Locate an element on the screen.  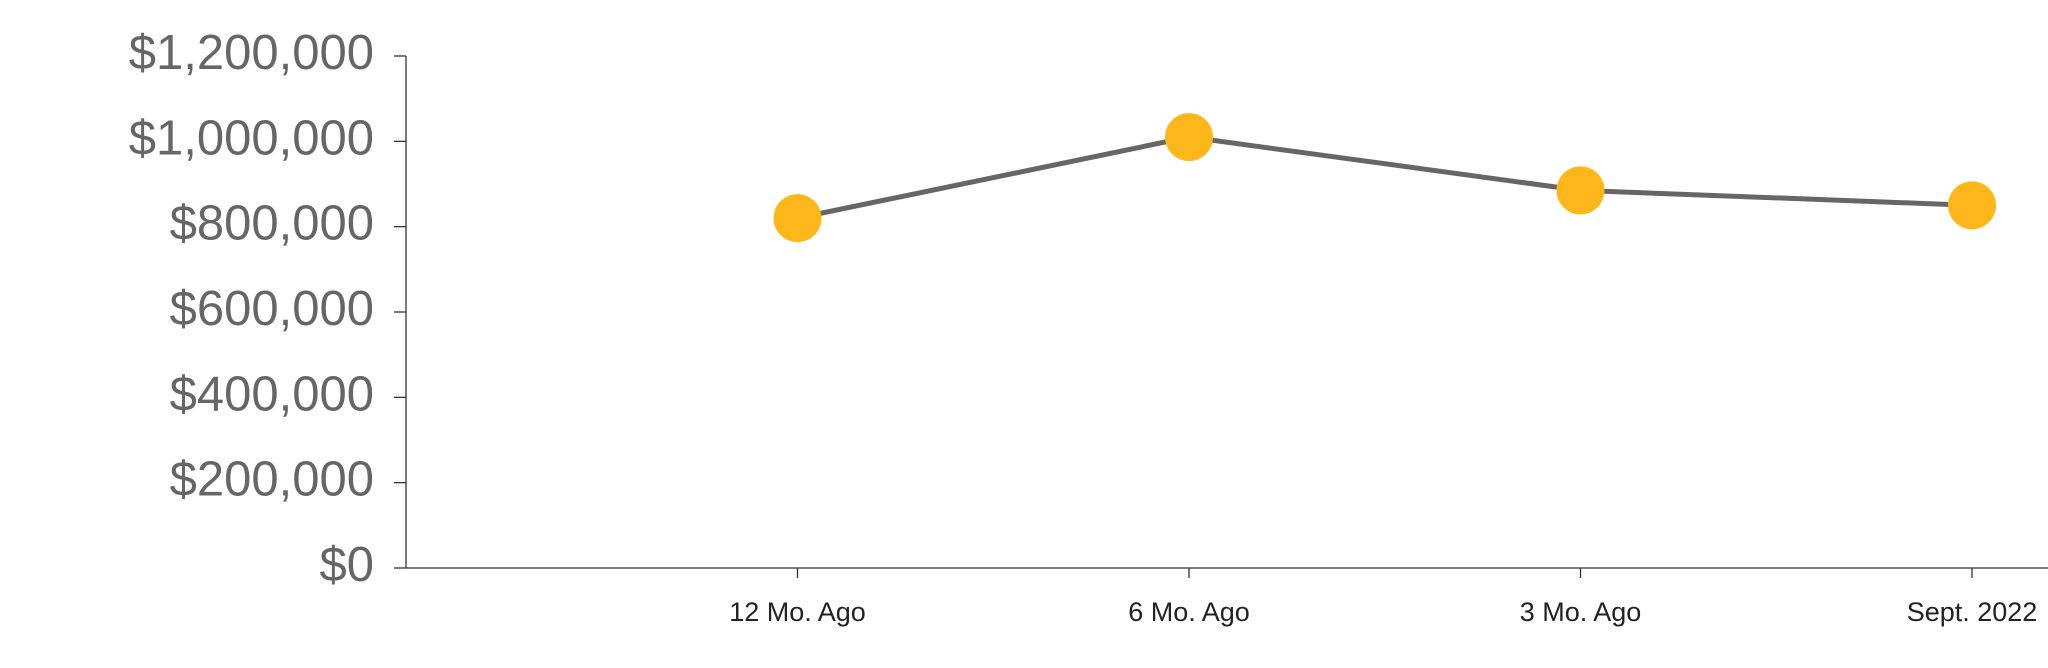
y-tick-label: $1,000,000 is located at coordinates (251, 138).